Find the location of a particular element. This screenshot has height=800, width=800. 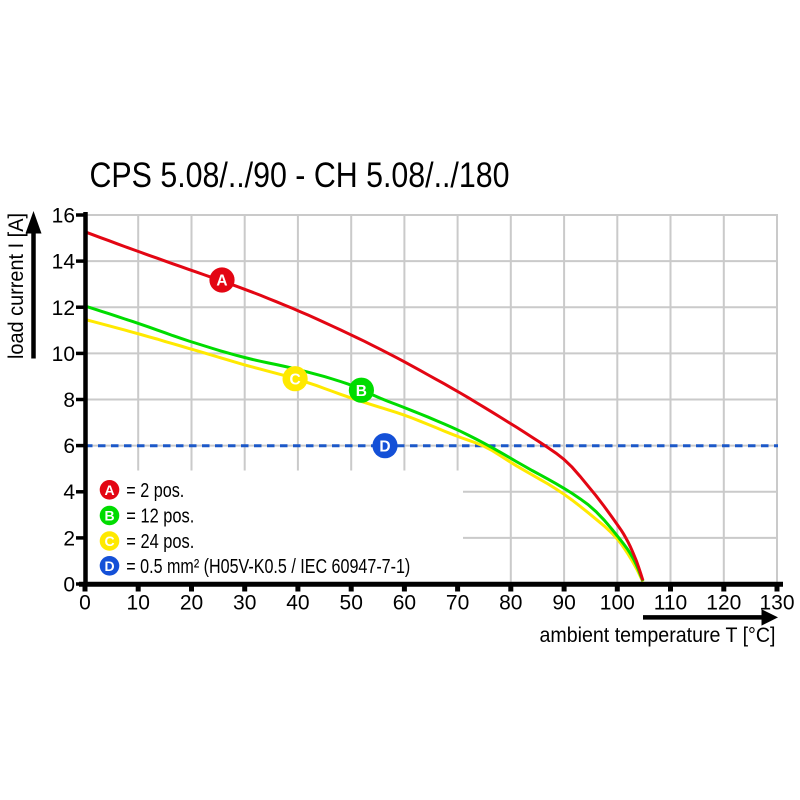

svg-text: load current I [A] is located at coordinates (16, 286).